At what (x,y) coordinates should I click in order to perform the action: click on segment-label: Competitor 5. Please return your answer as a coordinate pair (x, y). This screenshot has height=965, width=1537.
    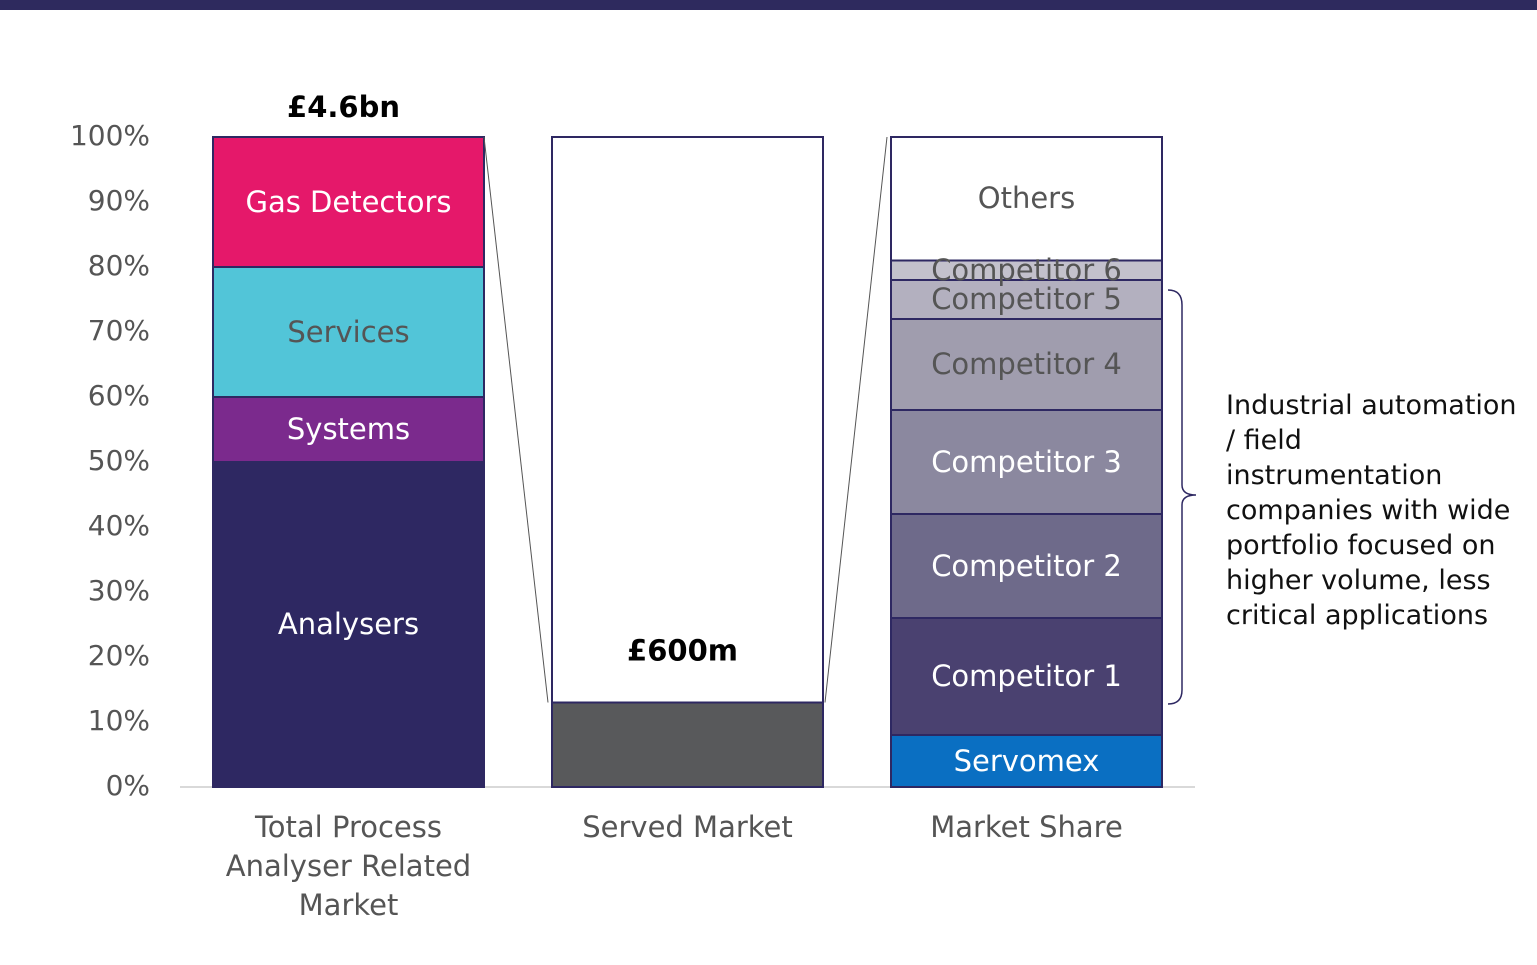
    Looking at the image, I should click on (1026, 299).